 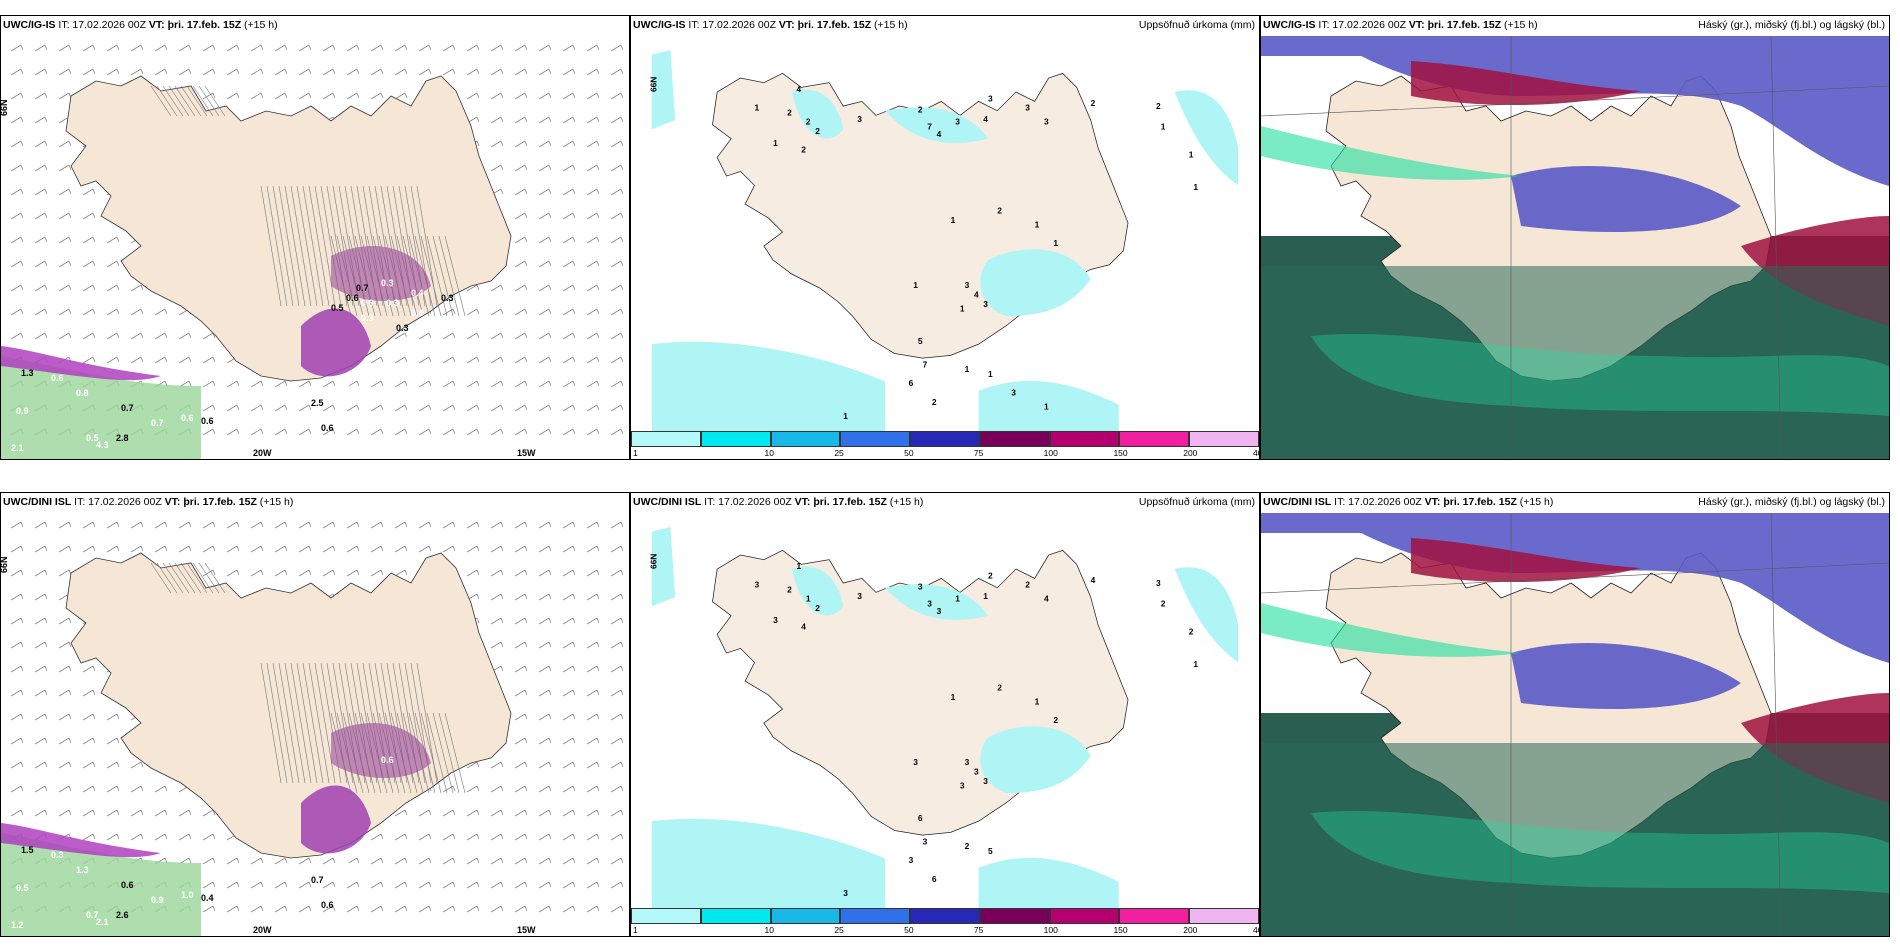 What do you see at coordinates (666, 439) in the screenshot?
I see `colorbar-cell` at bounding box center [666, 439].